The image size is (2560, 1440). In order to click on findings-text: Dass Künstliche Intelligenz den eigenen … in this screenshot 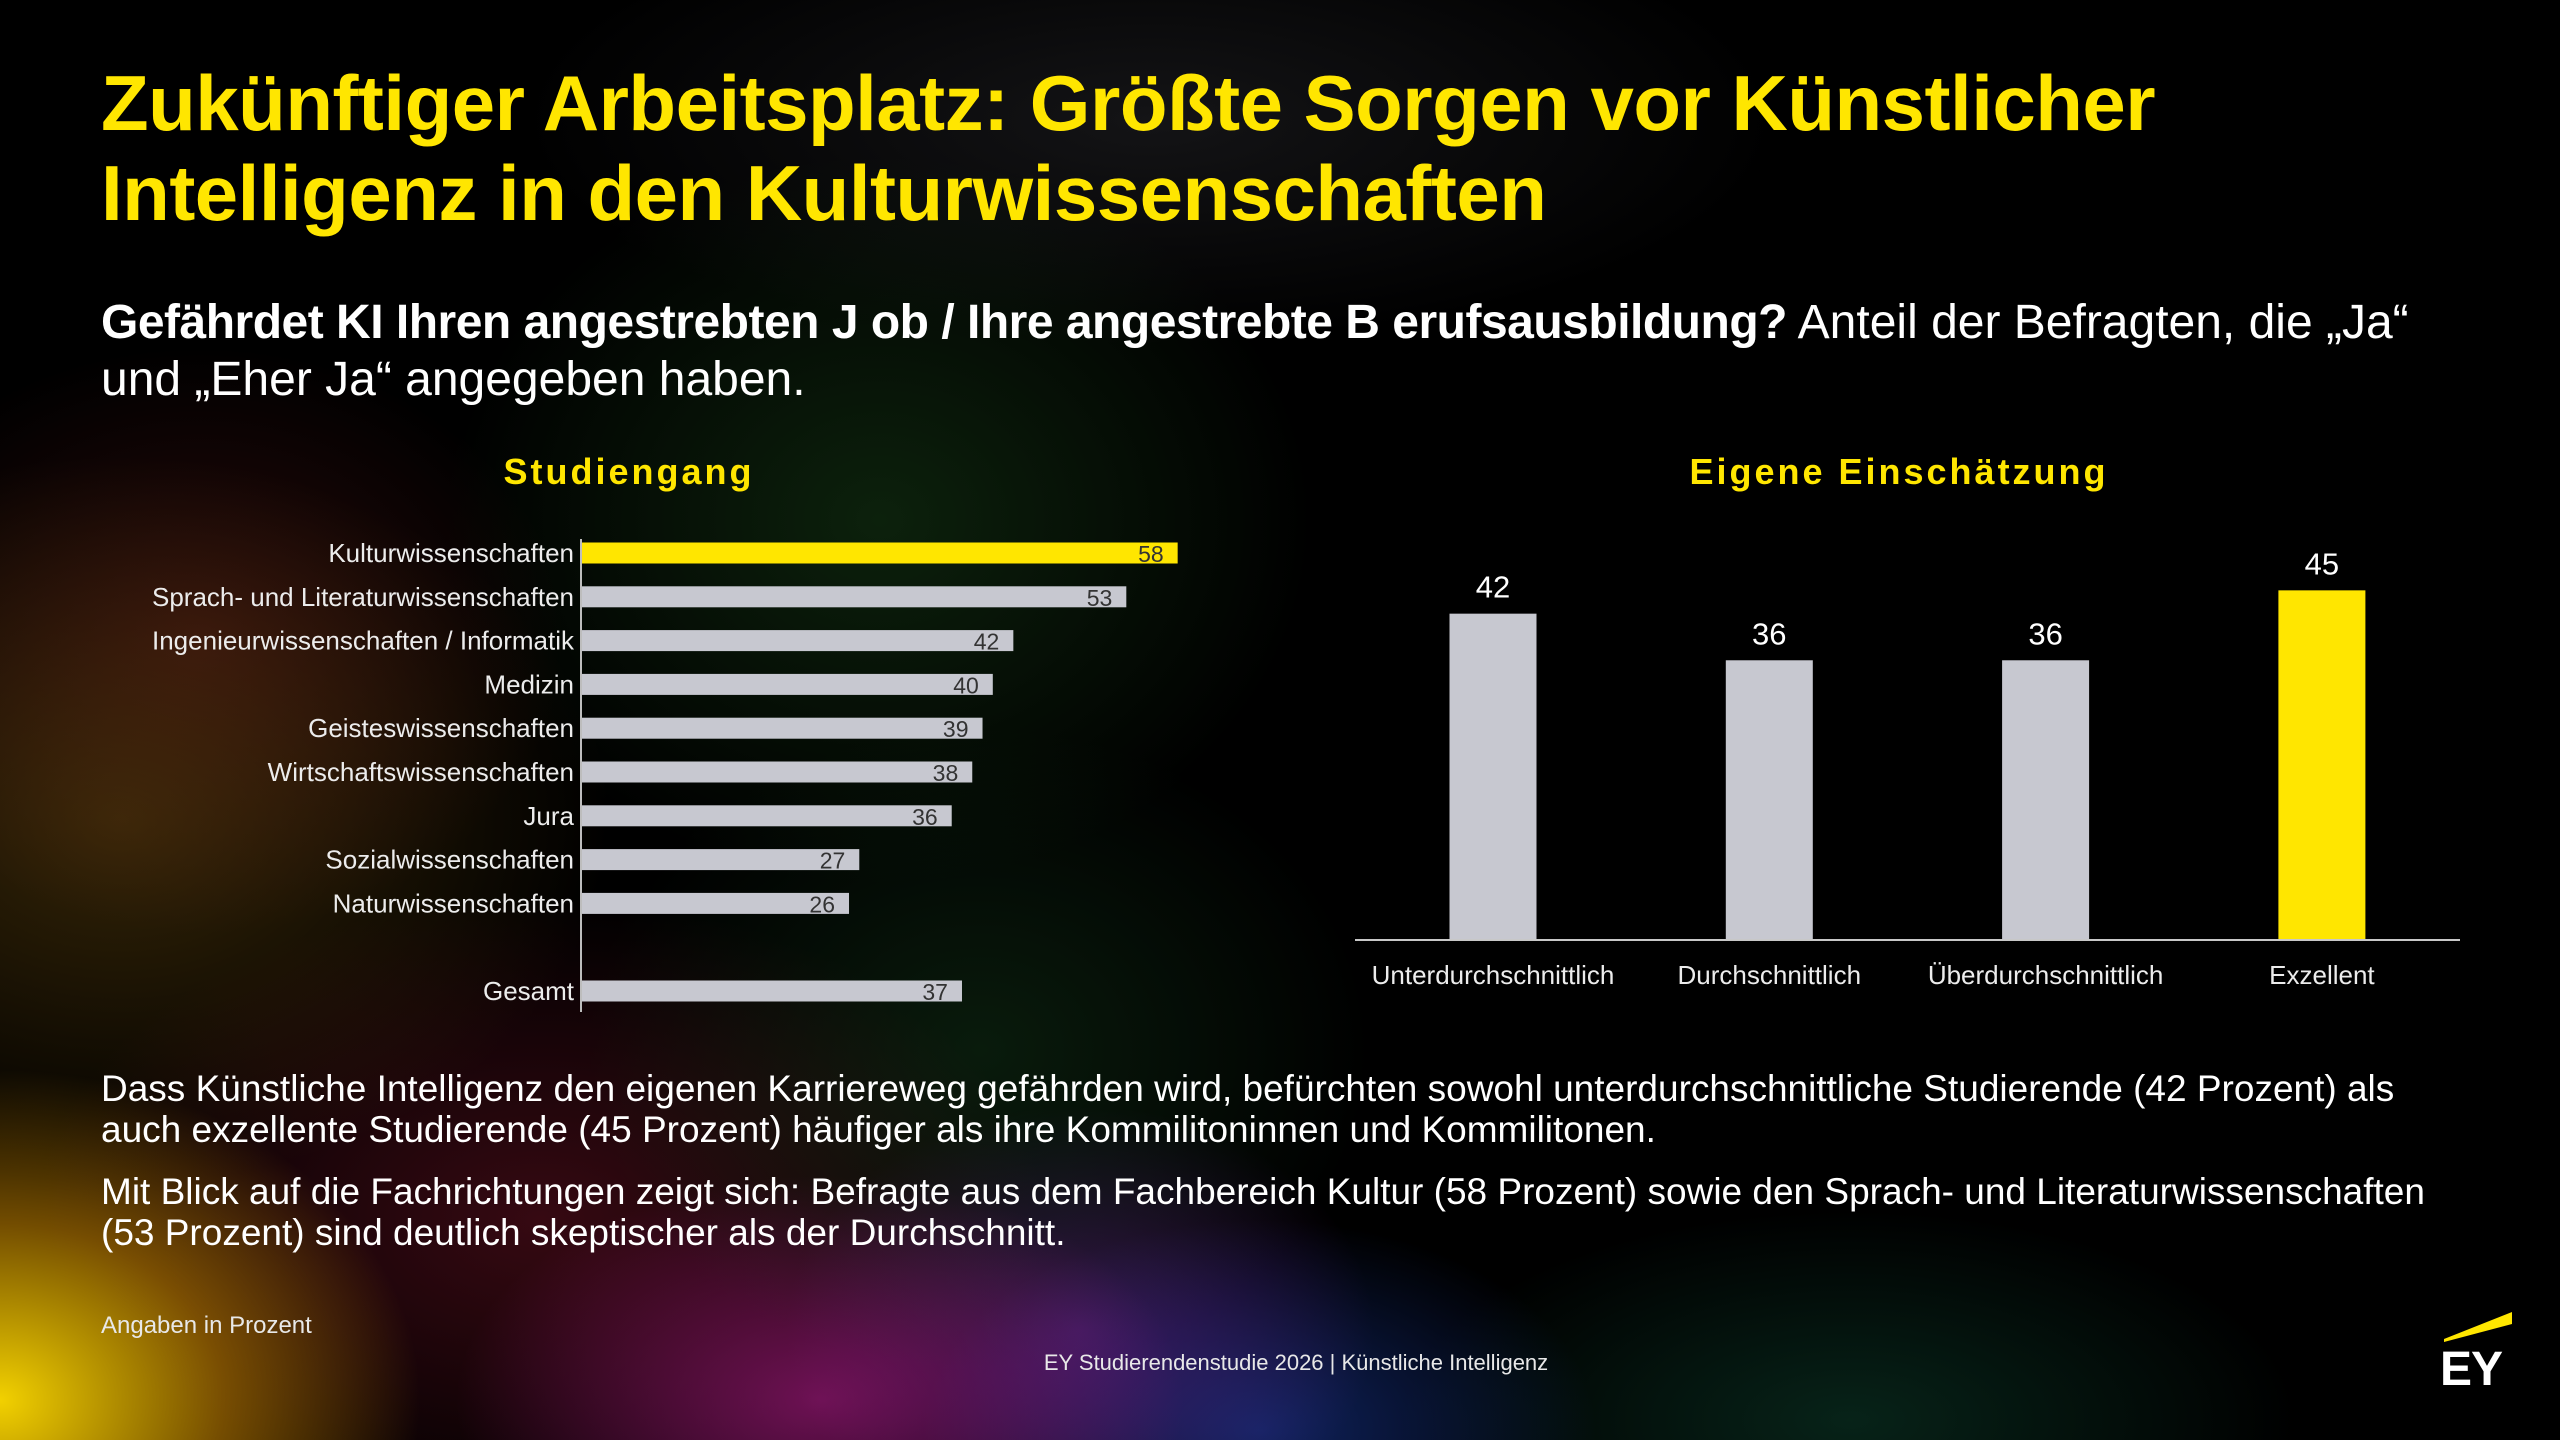, I will do `click(1281, 1171)`.